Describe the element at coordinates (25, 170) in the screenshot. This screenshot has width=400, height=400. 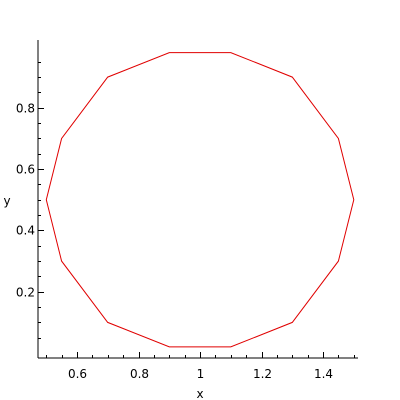
I see `y-tick-label: 0.6` at that location.